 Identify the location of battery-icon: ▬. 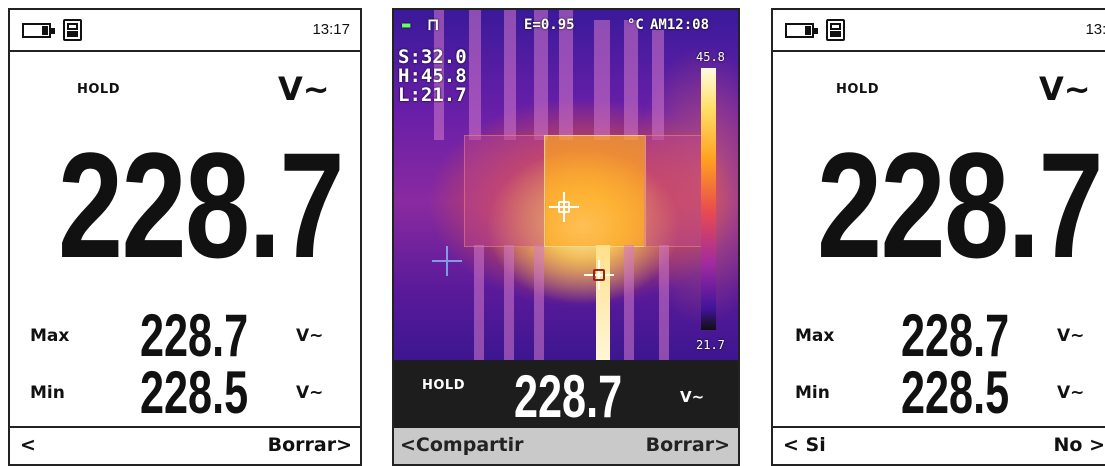
(406, 25).